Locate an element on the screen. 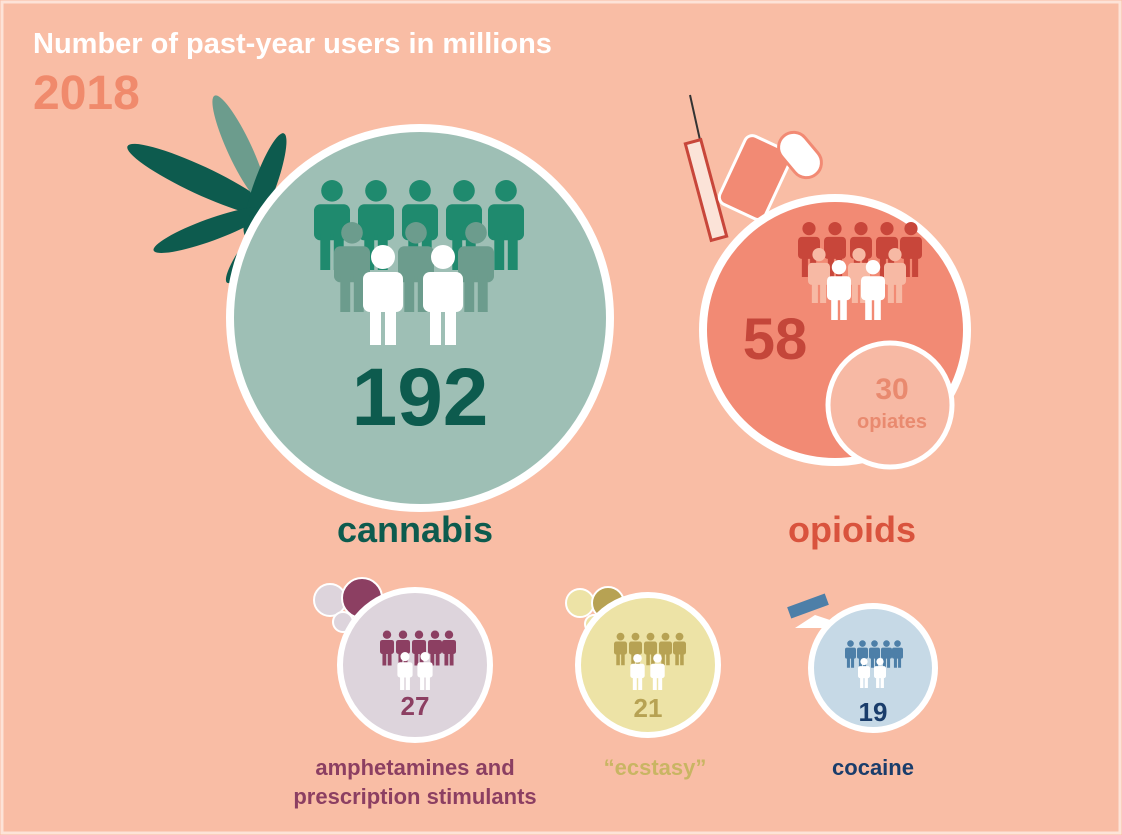  label: amphetamines and prescription stimulants is located at coordinates (415, 782).